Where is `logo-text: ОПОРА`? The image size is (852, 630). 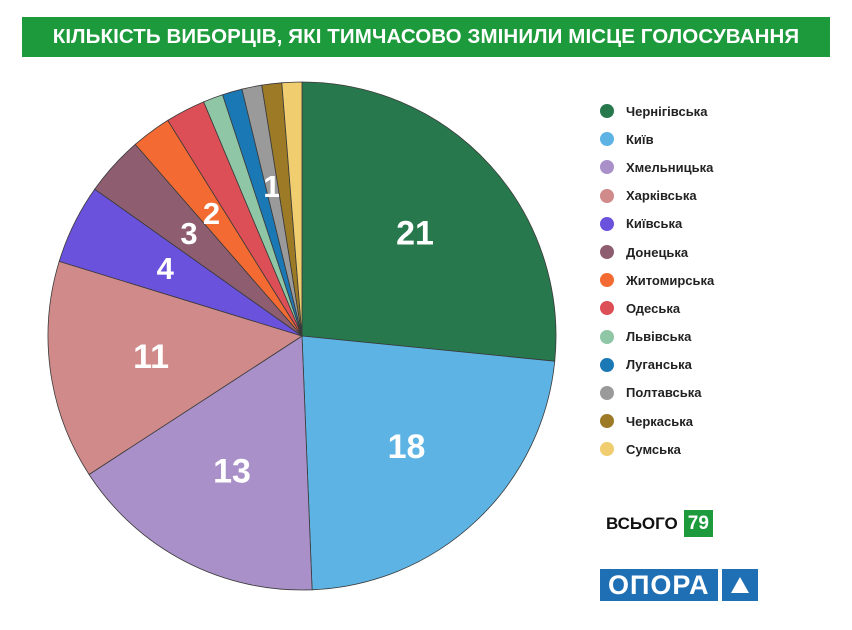
logo-text: ОПОРА is located at coordinates (659, 585).